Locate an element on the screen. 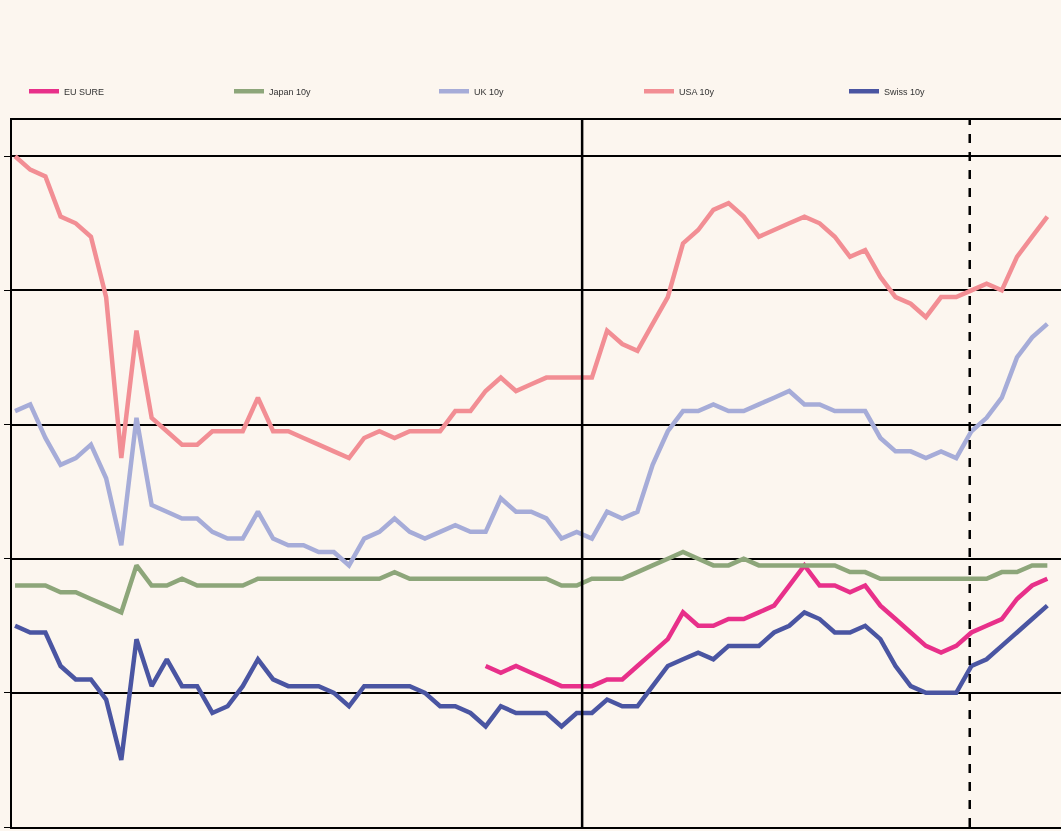 The image size is (1061, 831). legend-label: UK 10y is located at coordinates (489, 91).